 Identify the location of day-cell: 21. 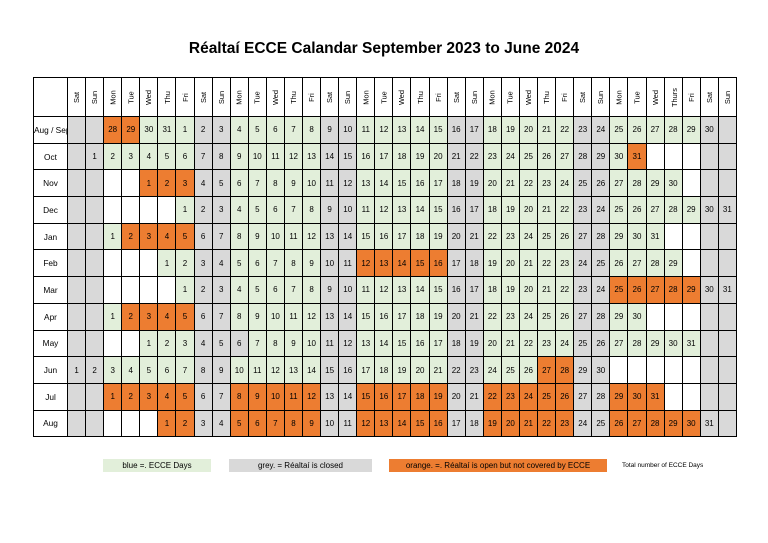
(438, 370).